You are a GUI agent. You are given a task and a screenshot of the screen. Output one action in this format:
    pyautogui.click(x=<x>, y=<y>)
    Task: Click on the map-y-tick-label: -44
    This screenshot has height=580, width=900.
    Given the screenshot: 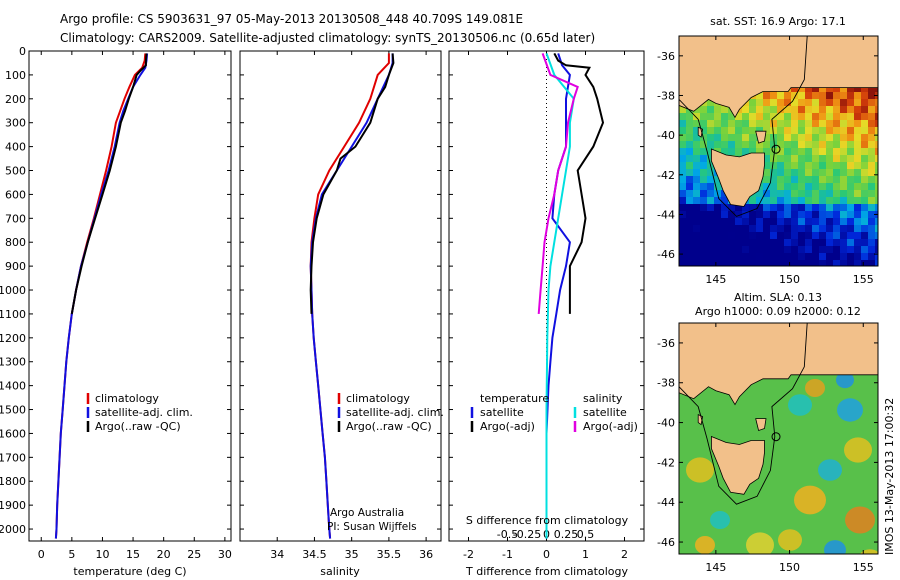 What is the action you would take?
    pyautogui.click(x=666, y=502)
    